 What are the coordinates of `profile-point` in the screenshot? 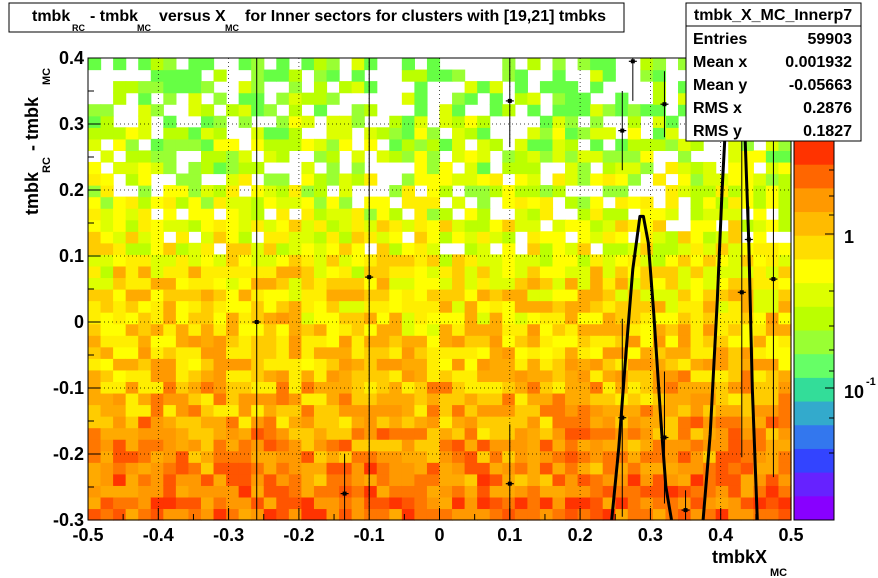 It's located at (509, 103).